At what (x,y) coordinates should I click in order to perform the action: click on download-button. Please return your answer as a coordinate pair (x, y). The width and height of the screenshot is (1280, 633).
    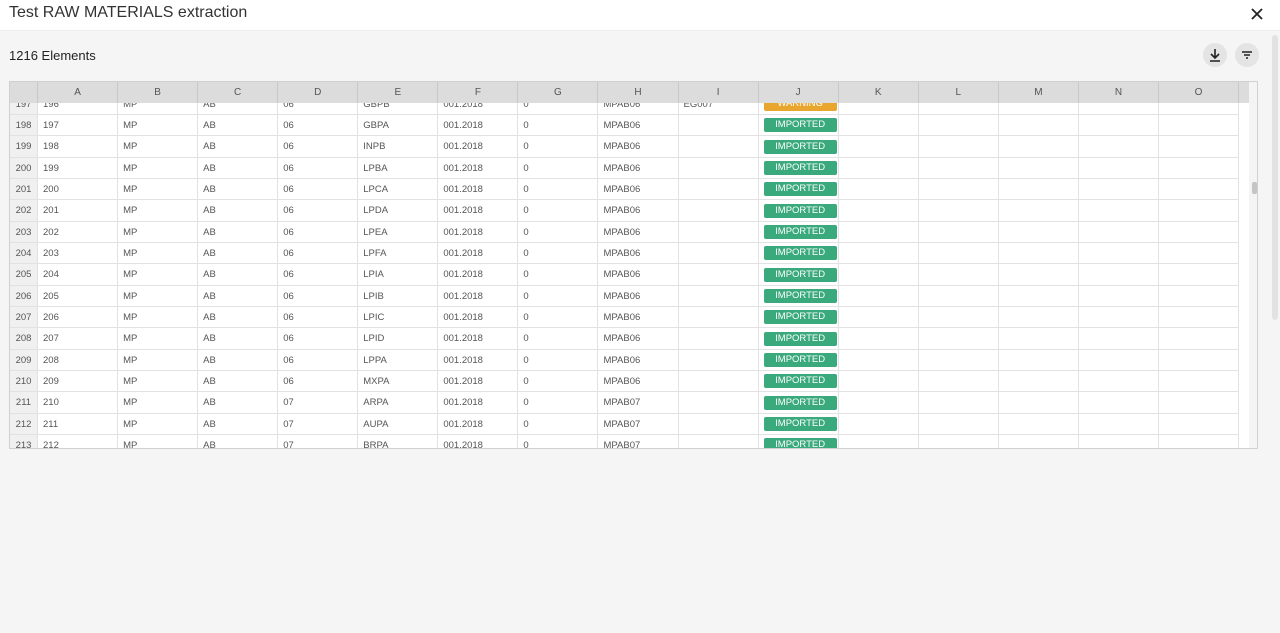
    Looking at the image, I should click on (1215, 55).